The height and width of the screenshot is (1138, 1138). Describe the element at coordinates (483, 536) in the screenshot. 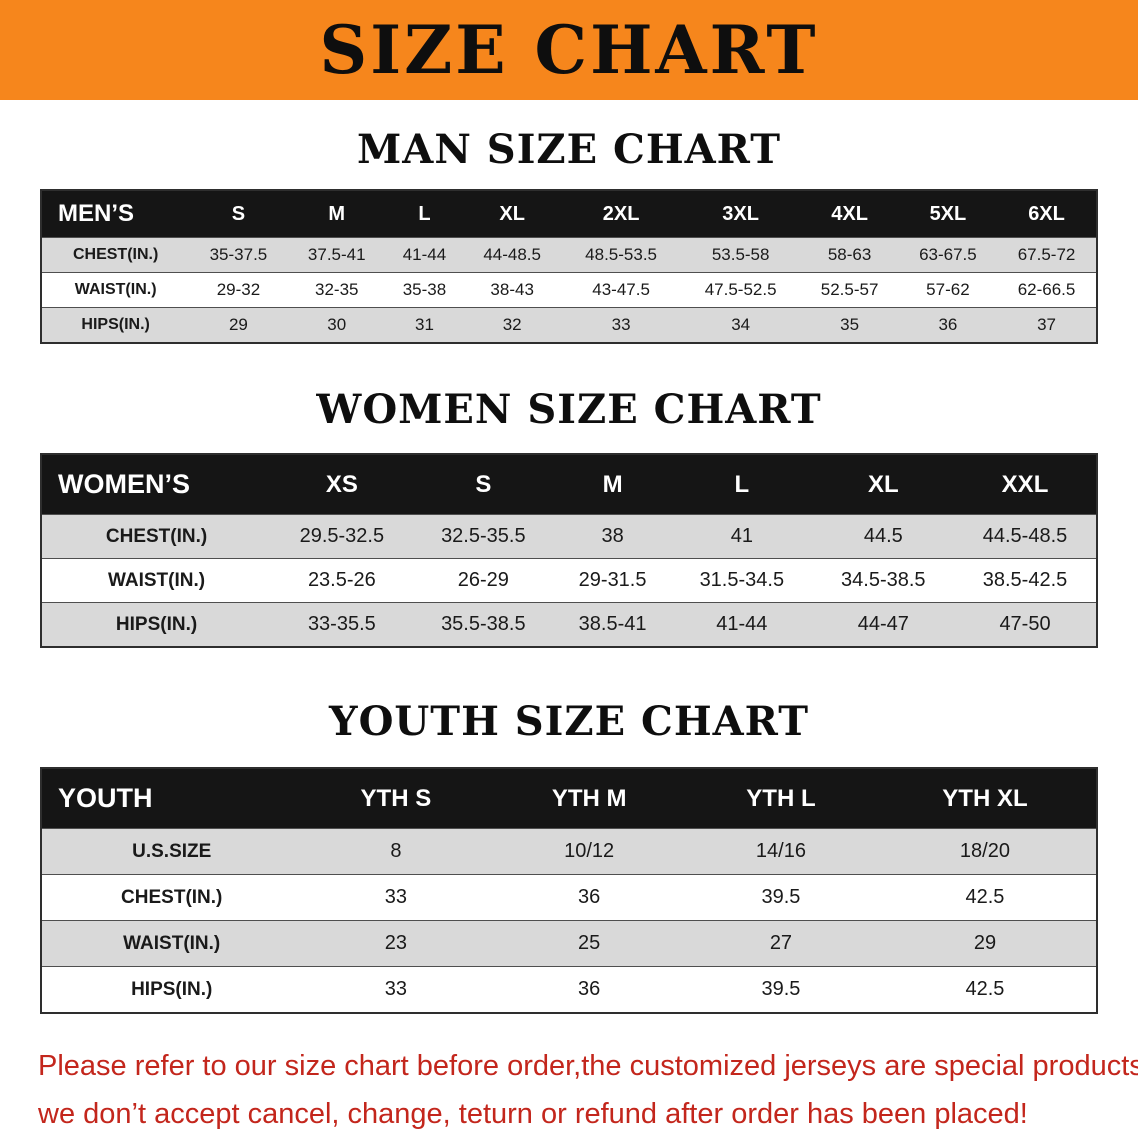

I see `size-value-cell: 32.5-35.5` at that location.